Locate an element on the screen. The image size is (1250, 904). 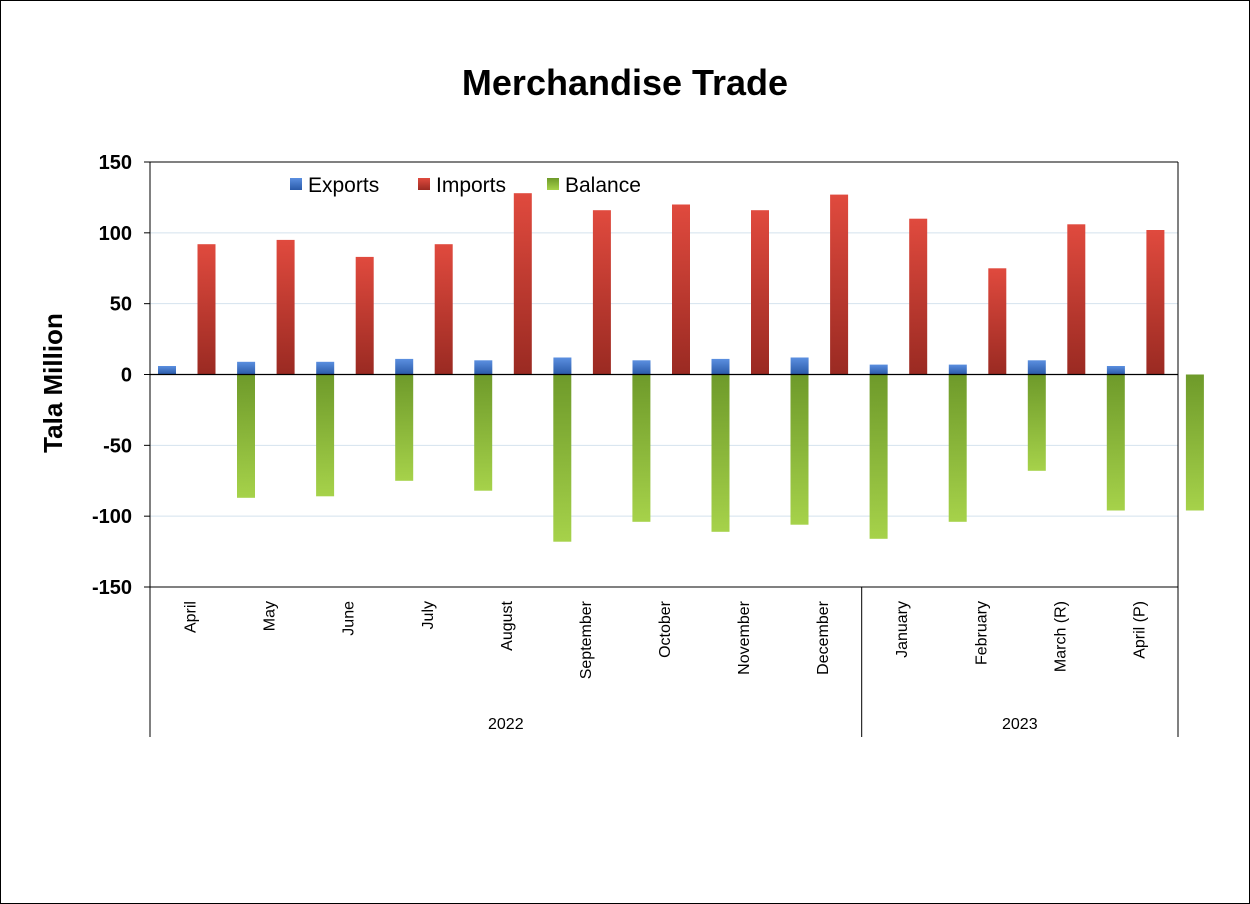
x-tick-label: March (R) is located at coordinates (1060, 636).